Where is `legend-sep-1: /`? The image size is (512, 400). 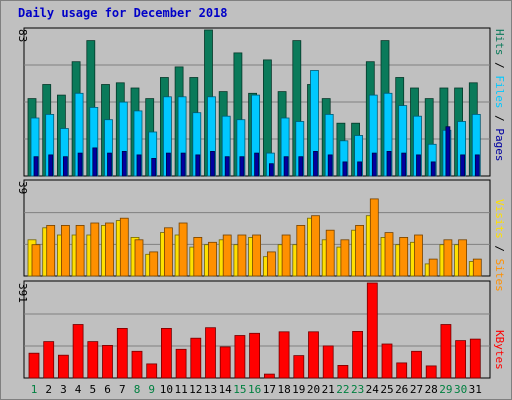 legend-sep-1: / is located at coordinates (499, 66).